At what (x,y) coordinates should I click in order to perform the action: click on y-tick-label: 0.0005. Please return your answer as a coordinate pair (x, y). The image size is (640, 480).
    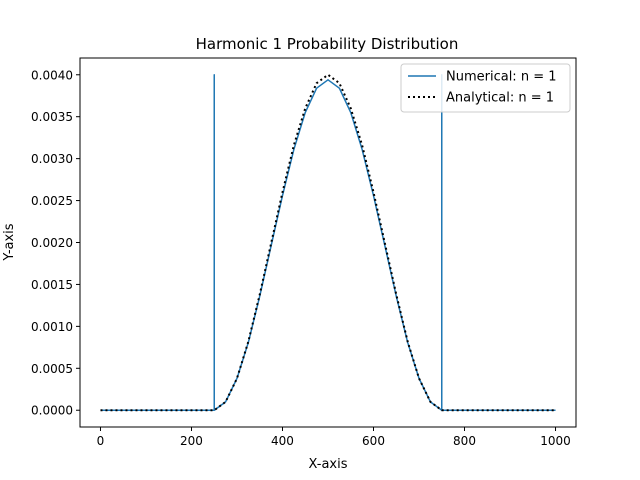
    Looking at the image, I should click on (52, 369).